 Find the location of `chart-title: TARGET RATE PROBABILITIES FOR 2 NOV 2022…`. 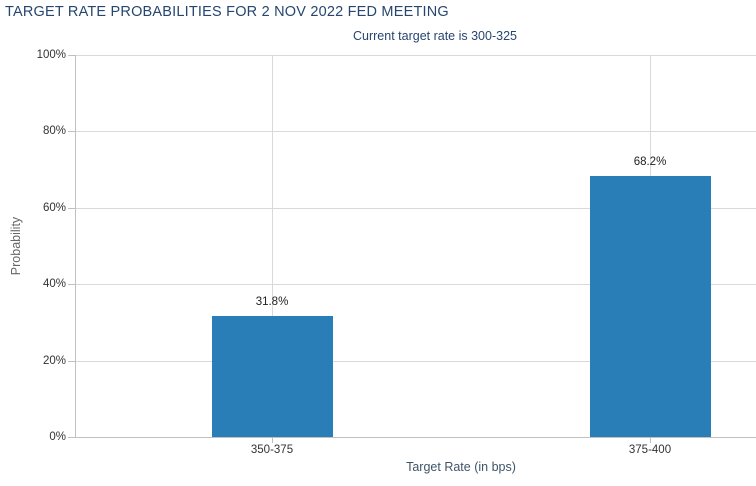

chart-title: TARGET RATE PROBABILITIES FOR 2 NOV 2022… is located at coordinates (227, 12).